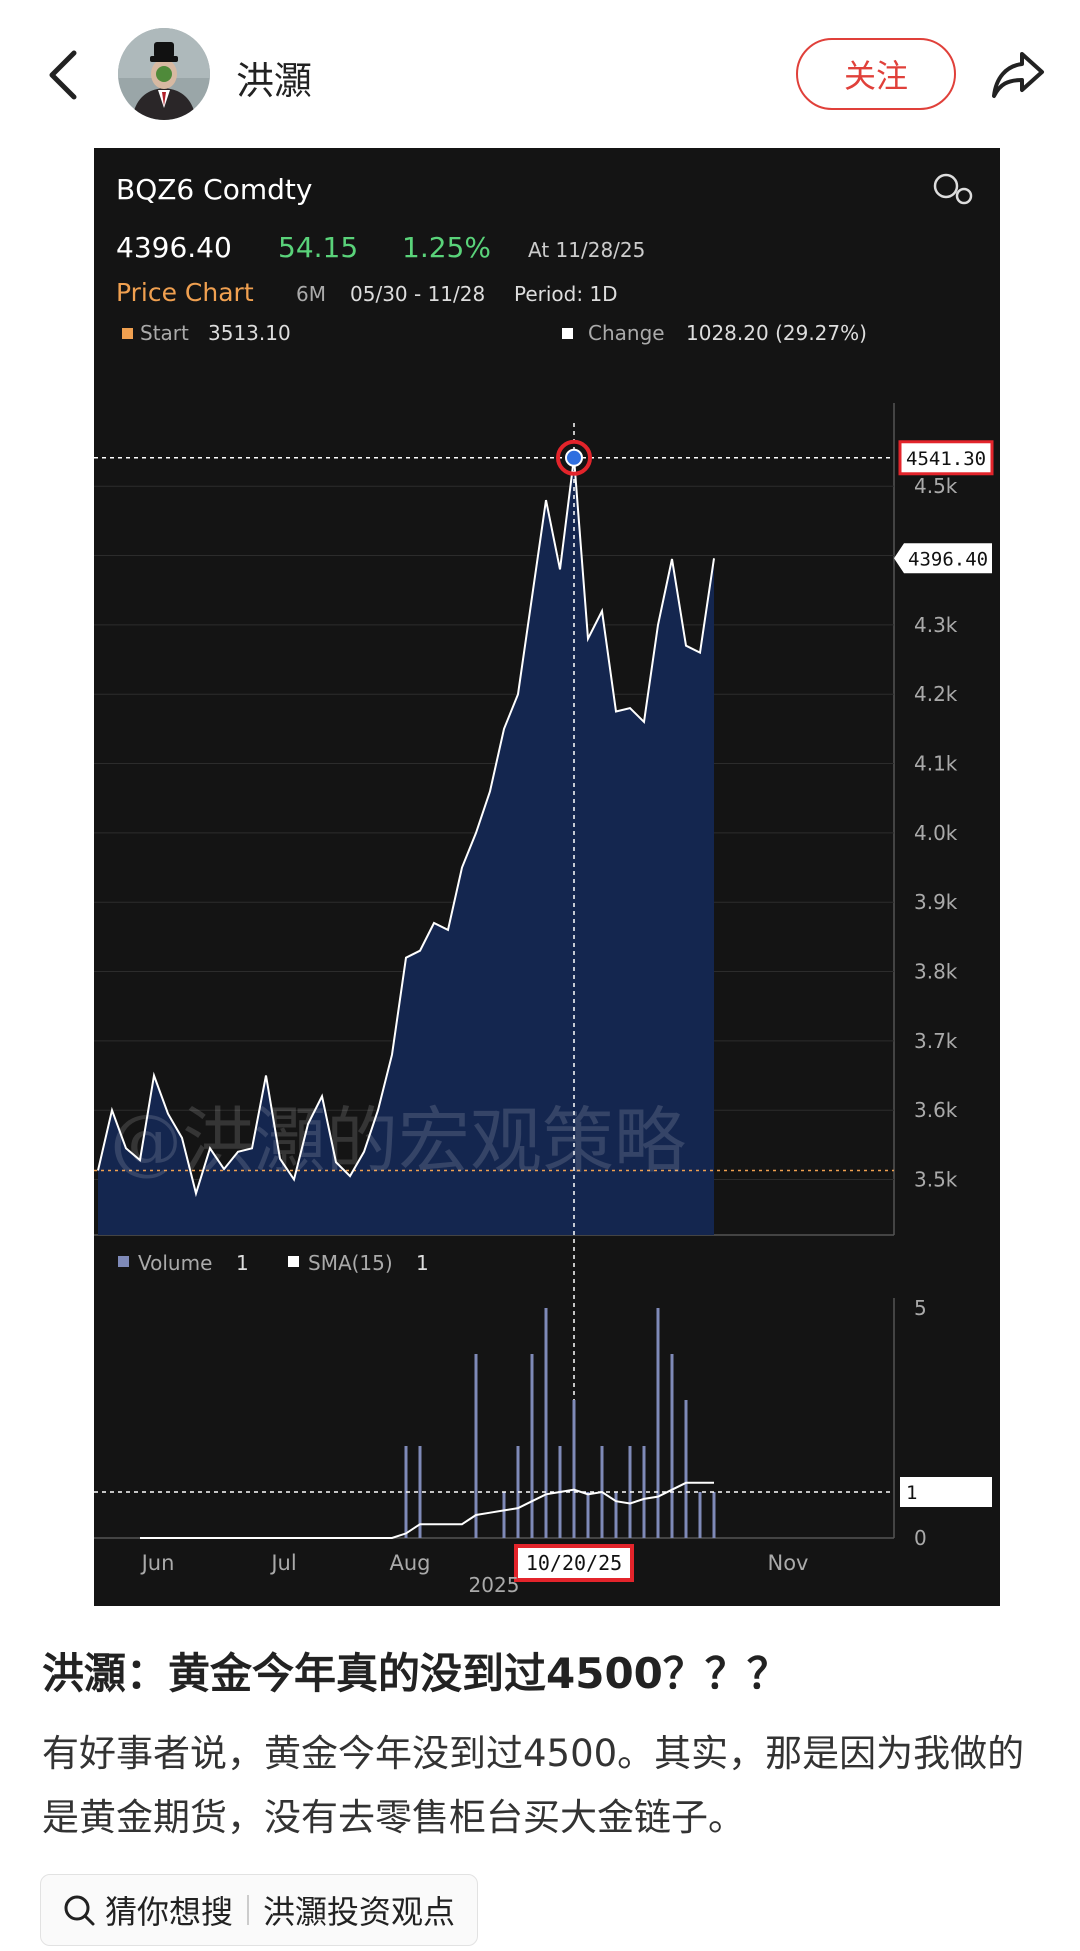  I want to click on x-tick-label: Aug, so click(409, 1563).